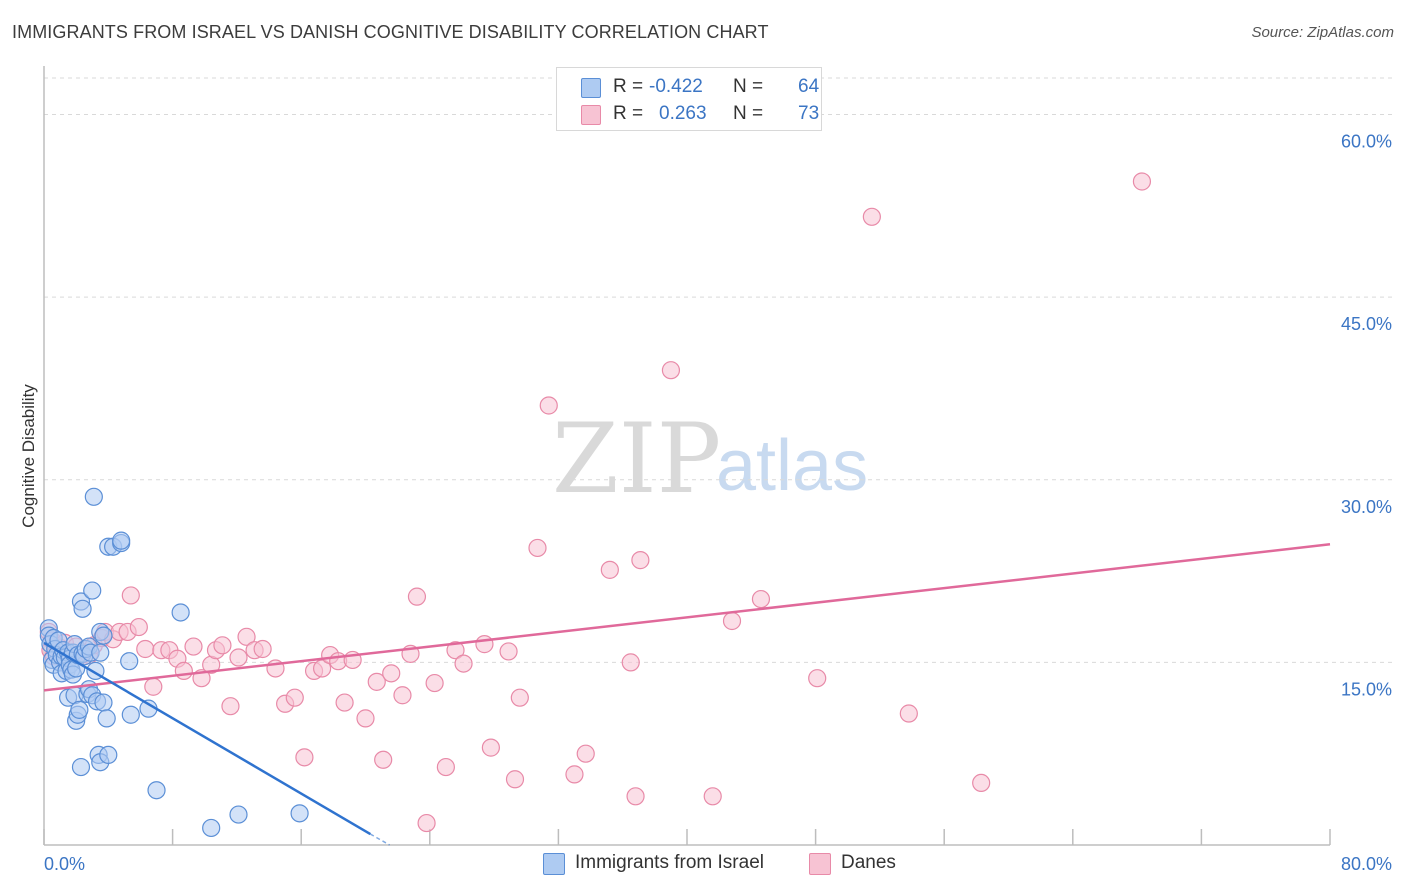  Describe the element at coordinates (28, 456) in the screenshot. I see `y-axis-title: Cognitive Disability` at that location.